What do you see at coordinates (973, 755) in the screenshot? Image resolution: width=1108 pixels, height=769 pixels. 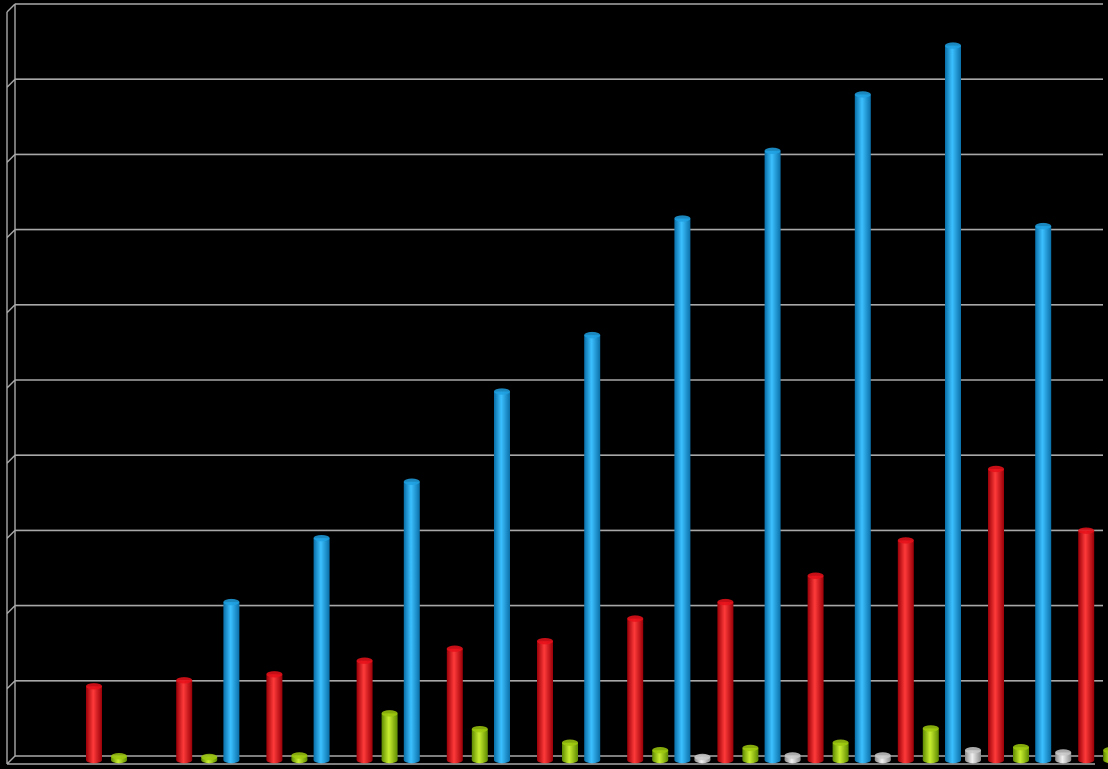 I see `bar-s2-c10` at bounding box center [973, 755].